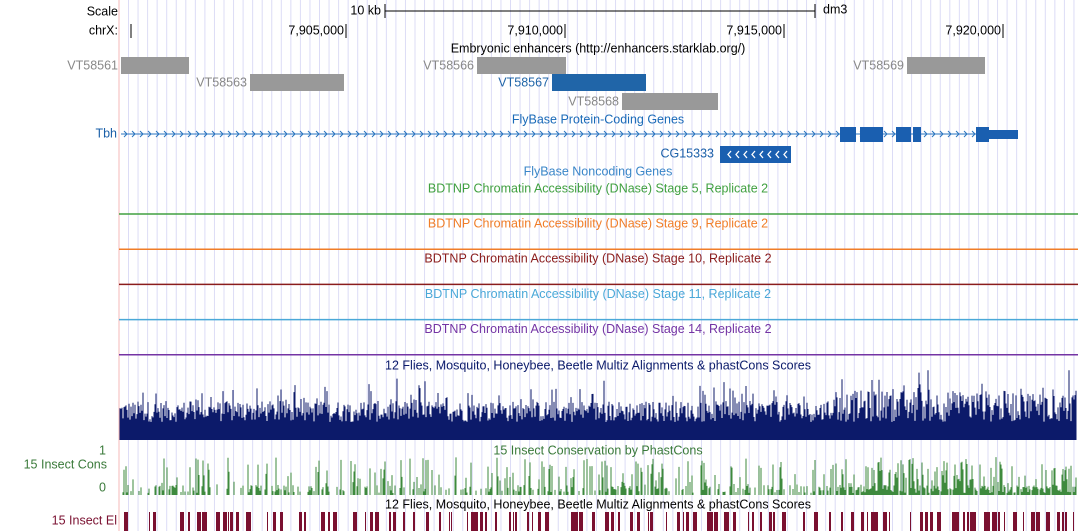  I want to click on enhancer-label: VT58567, so click(523, 82).